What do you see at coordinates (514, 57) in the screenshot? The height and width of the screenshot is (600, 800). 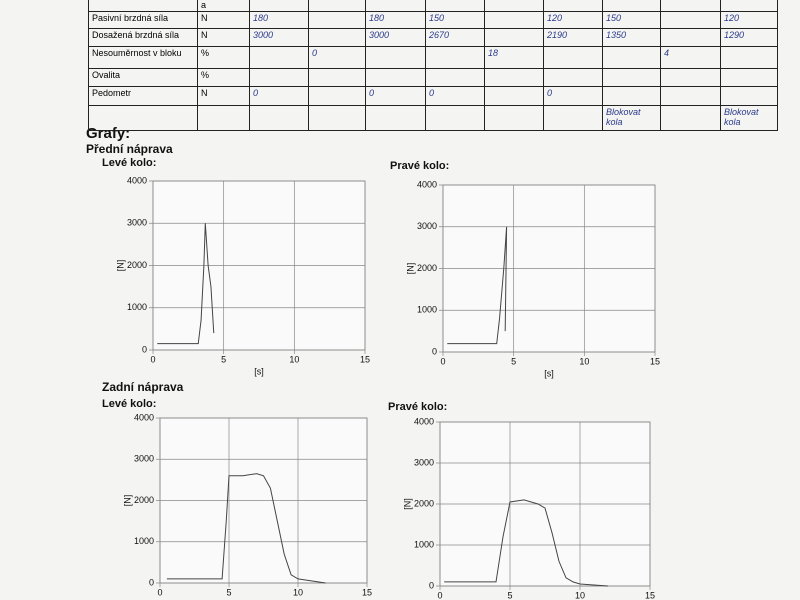 I see `value-cell: 18` at bounding box center [514, 57].